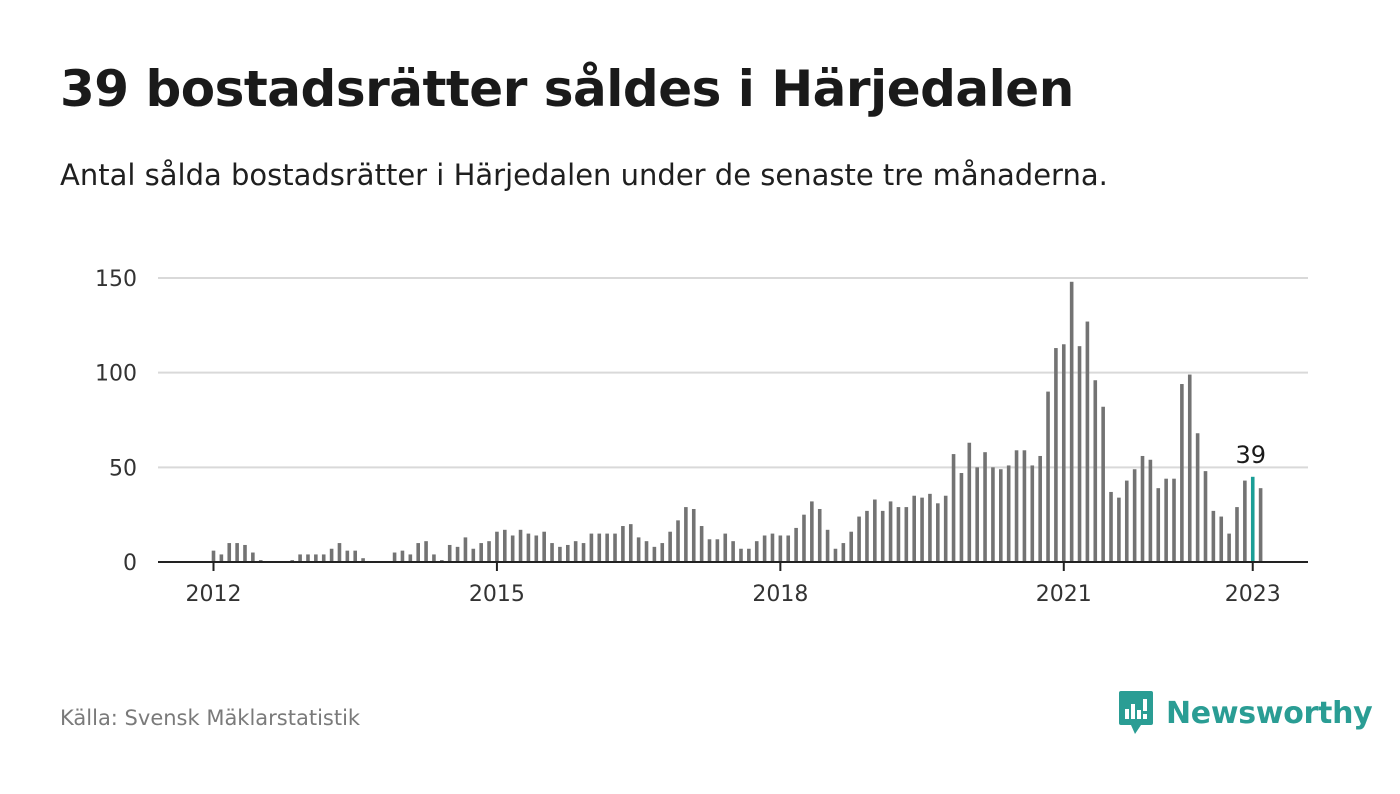 This screenshot has width=1400, height=794. I want to click on y-tick-labels: 0 50 100 150, so click(116, 421).